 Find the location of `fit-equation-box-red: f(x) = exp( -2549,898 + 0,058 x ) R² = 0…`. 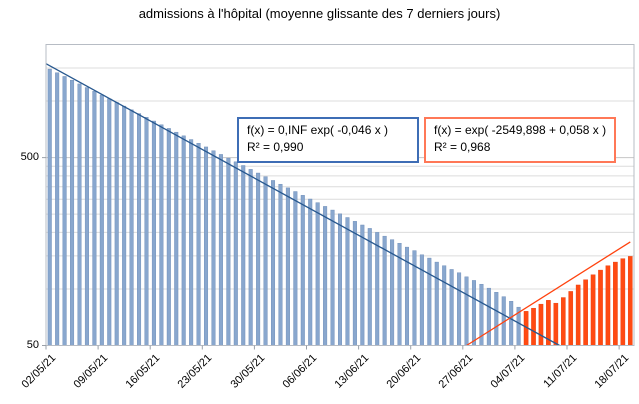

fit-equation-box-red: f(x) = exp( -2549,898 + 0,058 x ) R² = 0… is located at coordinates (520, 140).